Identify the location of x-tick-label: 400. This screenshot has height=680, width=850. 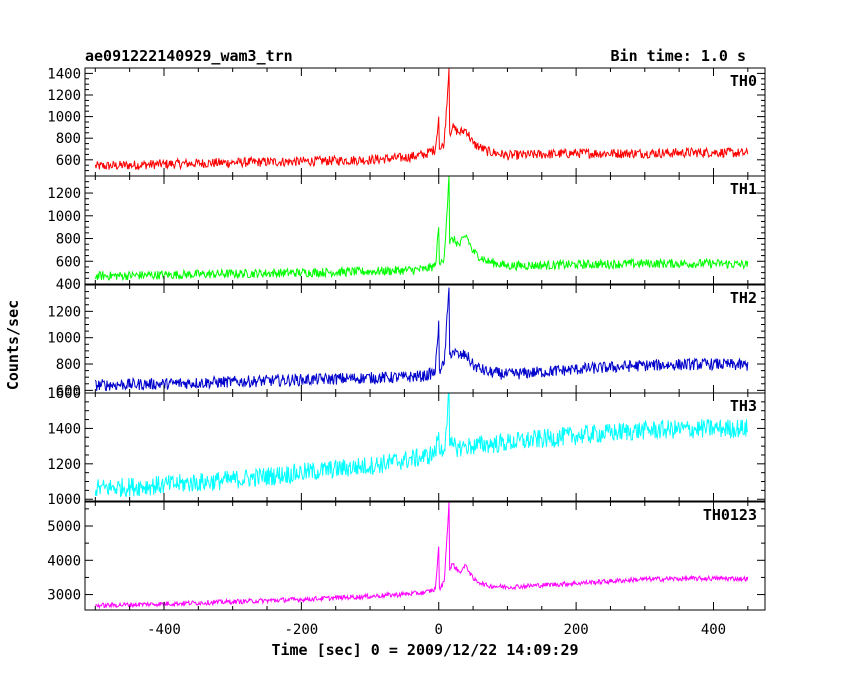
(713, 630).